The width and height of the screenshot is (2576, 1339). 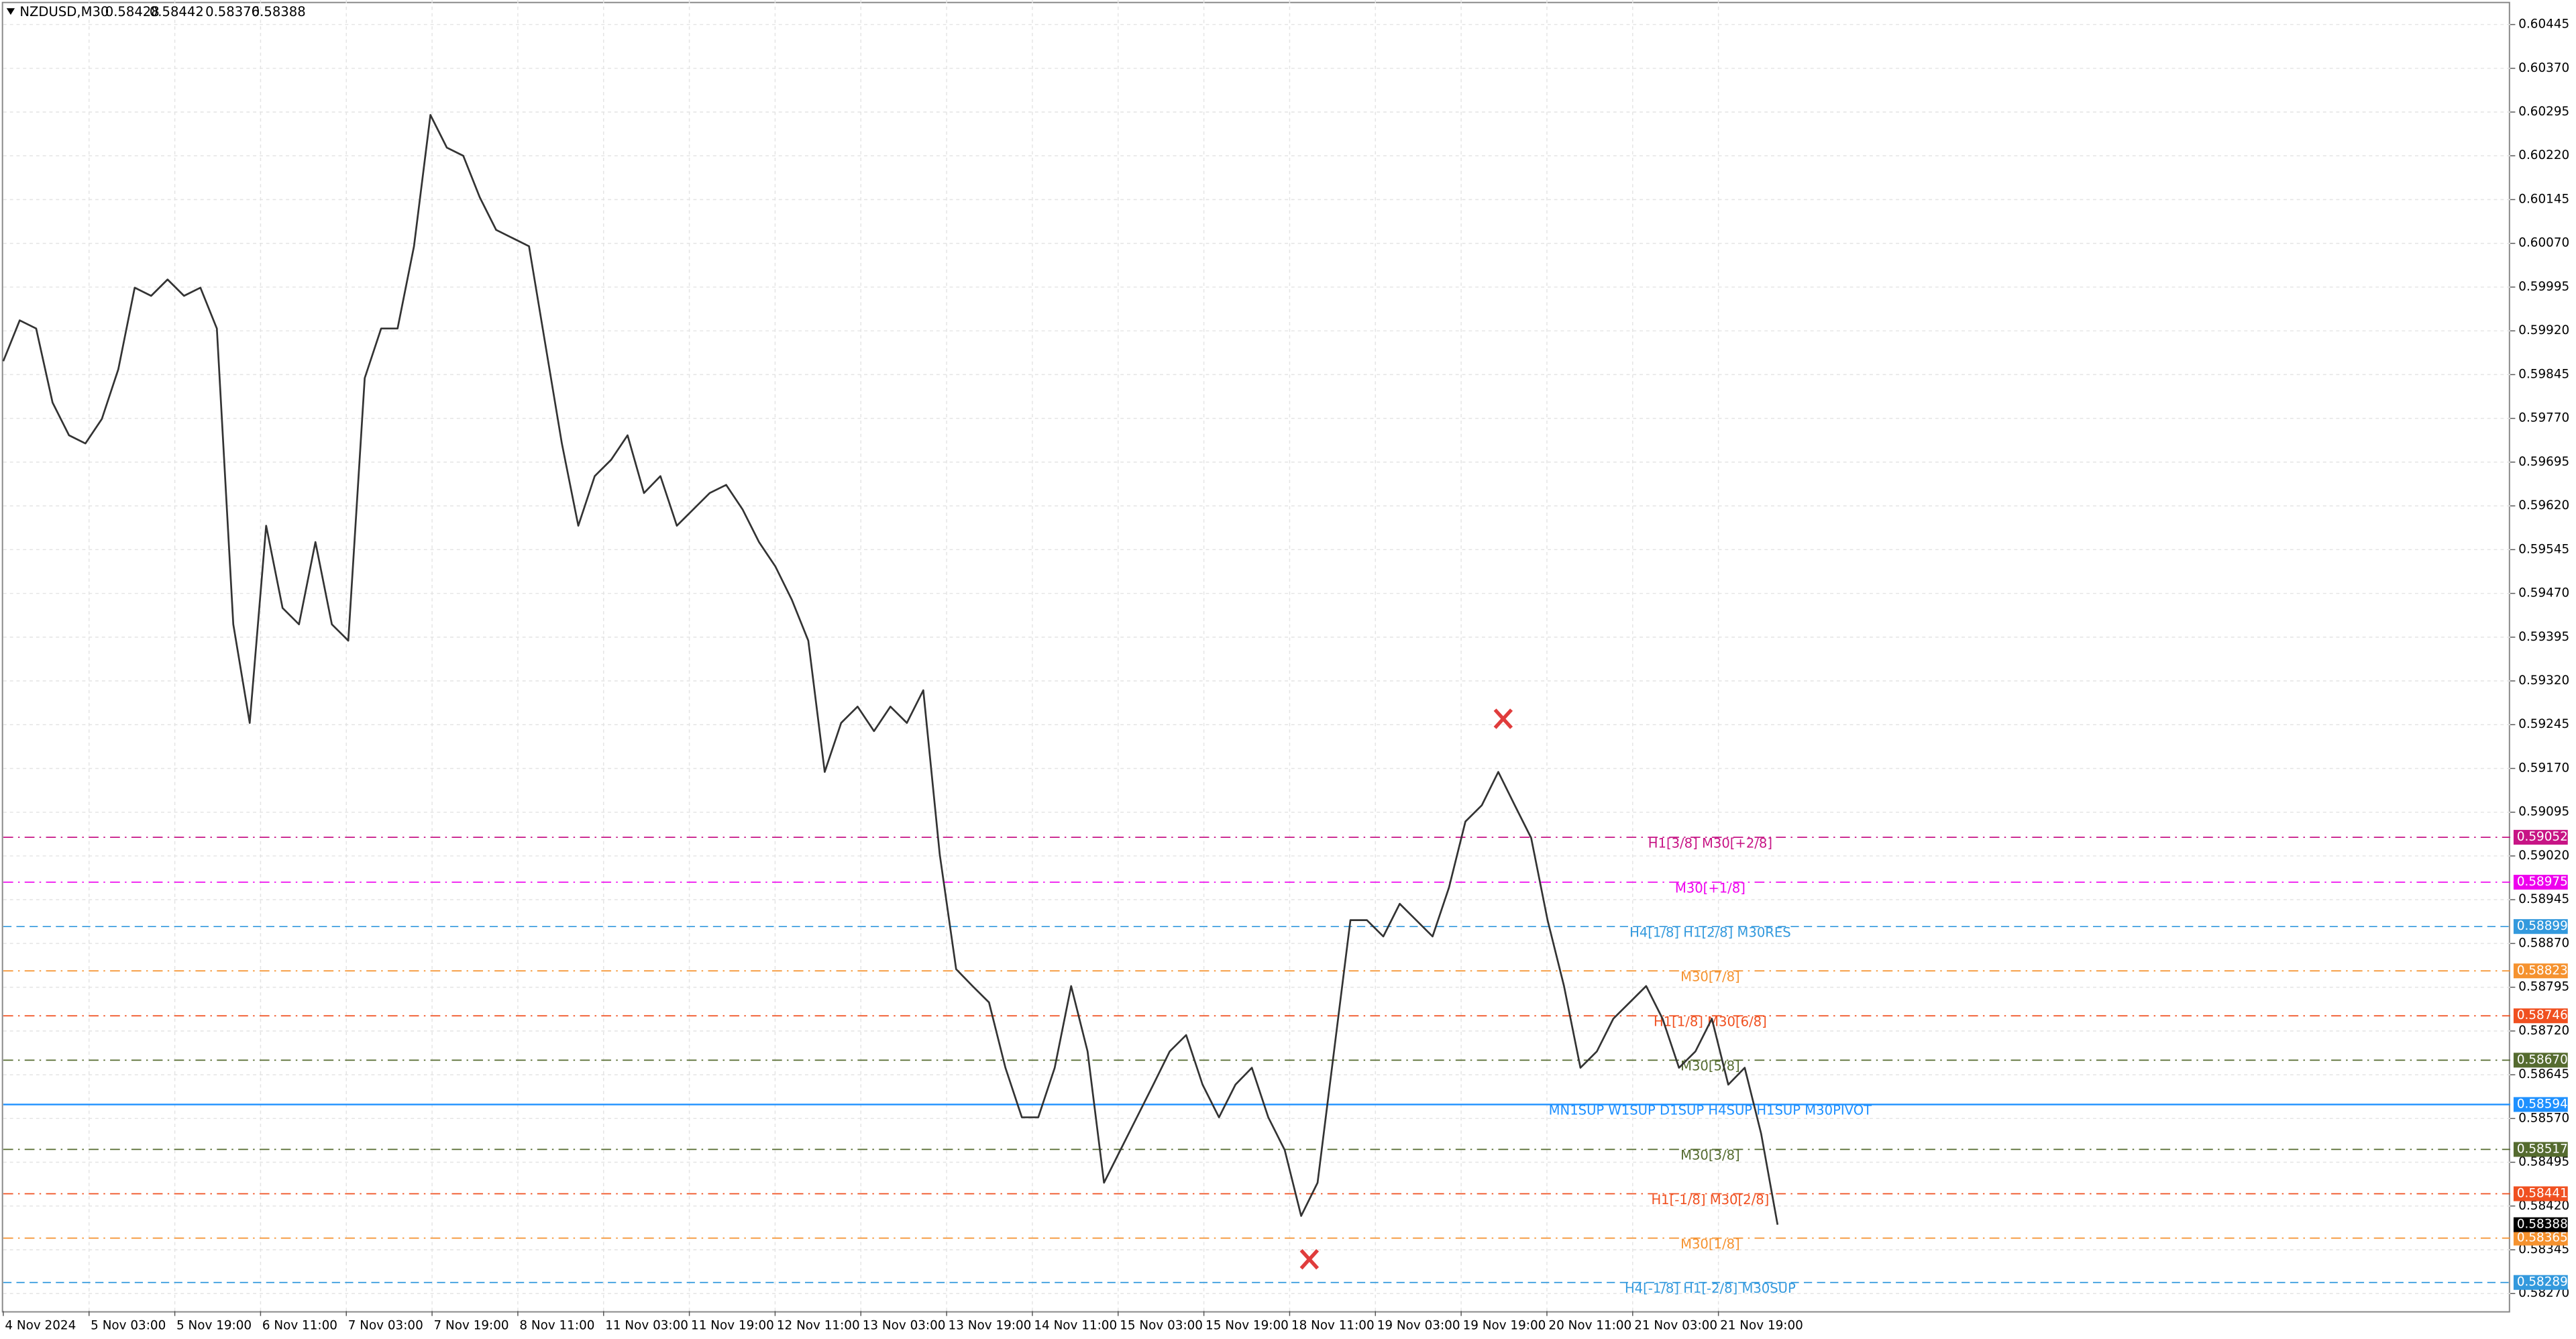 I want to click on level-label: H4[1/8] H1[2/8] M30RES, so click(x=1710, y=932).